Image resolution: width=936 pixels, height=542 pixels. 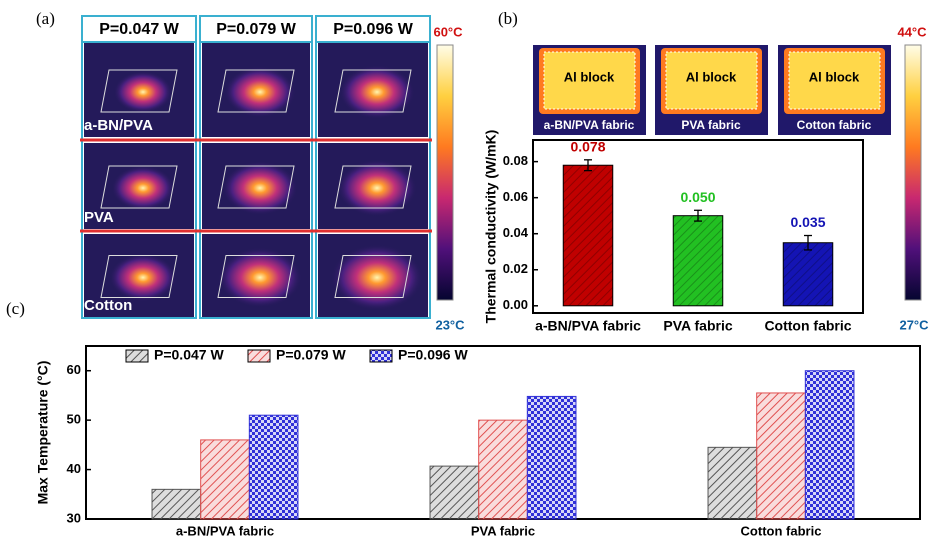 What do you see at coordinates (139, 29) in the screenshot?
I see `column-header: P=0.047 W` at bounding box center [139, 29].